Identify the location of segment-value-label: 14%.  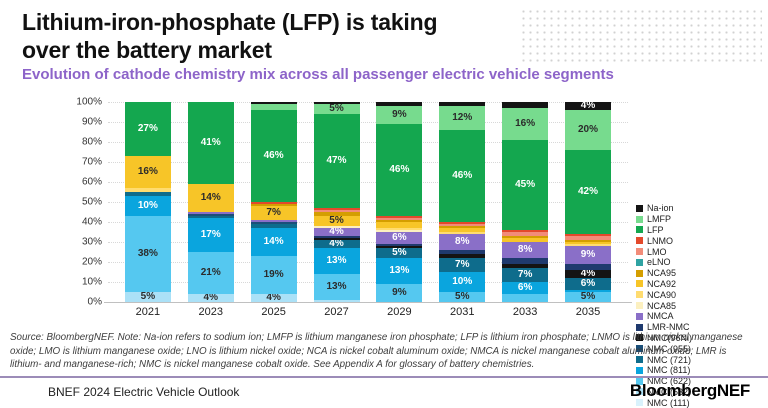
(210, 197).